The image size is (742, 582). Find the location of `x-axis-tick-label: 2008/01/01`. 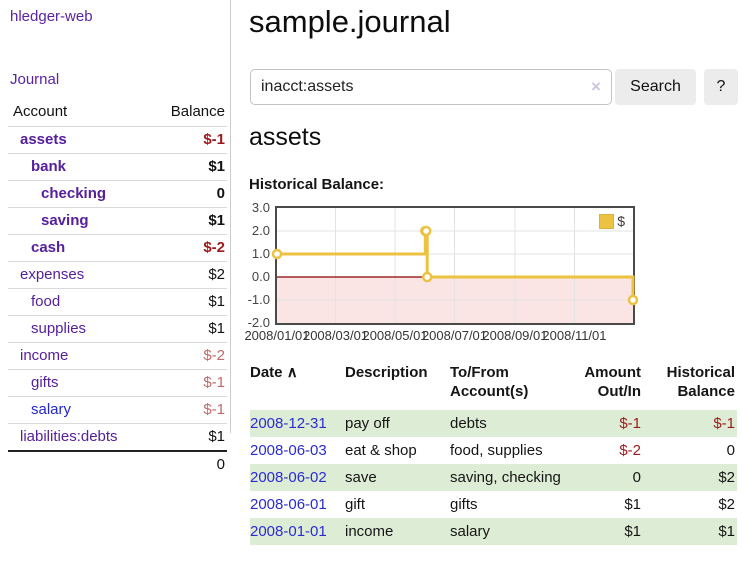

x-axis-tick-label: 2008/01/01 is located at coordinates (277, 335).